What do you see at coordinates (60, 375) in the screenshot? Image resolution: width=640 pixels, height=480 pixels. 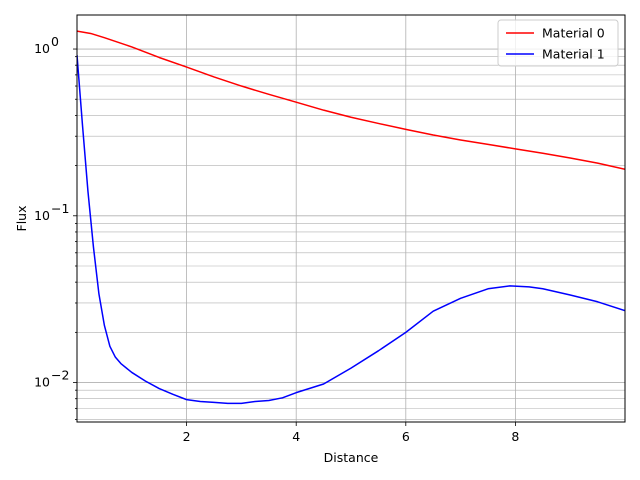 I see `y-tick-exponent: −2` at bounding box center [60, 375].